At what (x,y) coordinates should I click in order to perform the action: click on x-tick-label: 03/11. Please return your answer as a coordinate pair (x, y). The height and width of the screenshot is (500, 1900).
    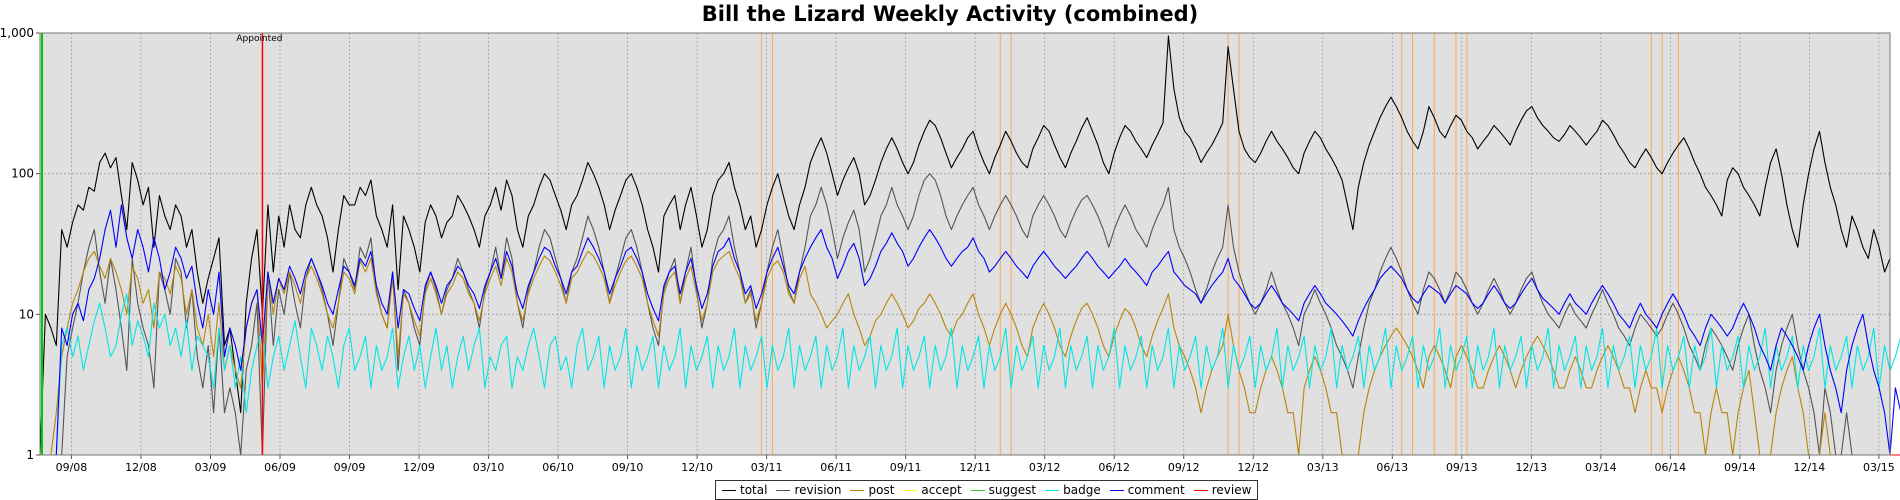
    Looking at the image, I should click on (767, 467).